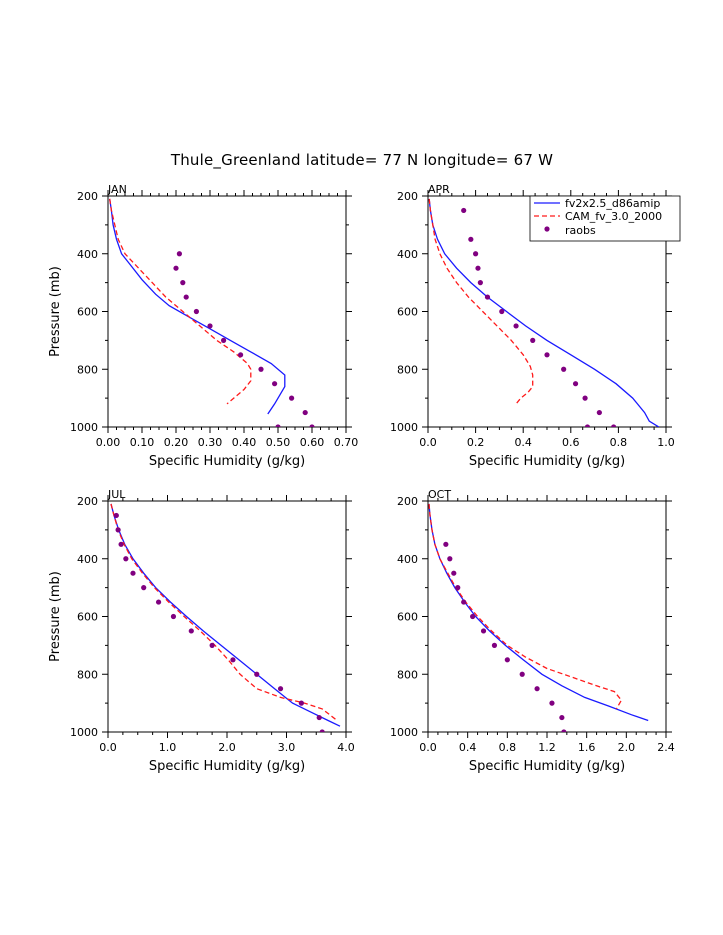 This screenshot has width=723, height=935. Describe the element at coordinates (346, 442) in the screenshot. I see `x-tick-label: 0.70` at that location.